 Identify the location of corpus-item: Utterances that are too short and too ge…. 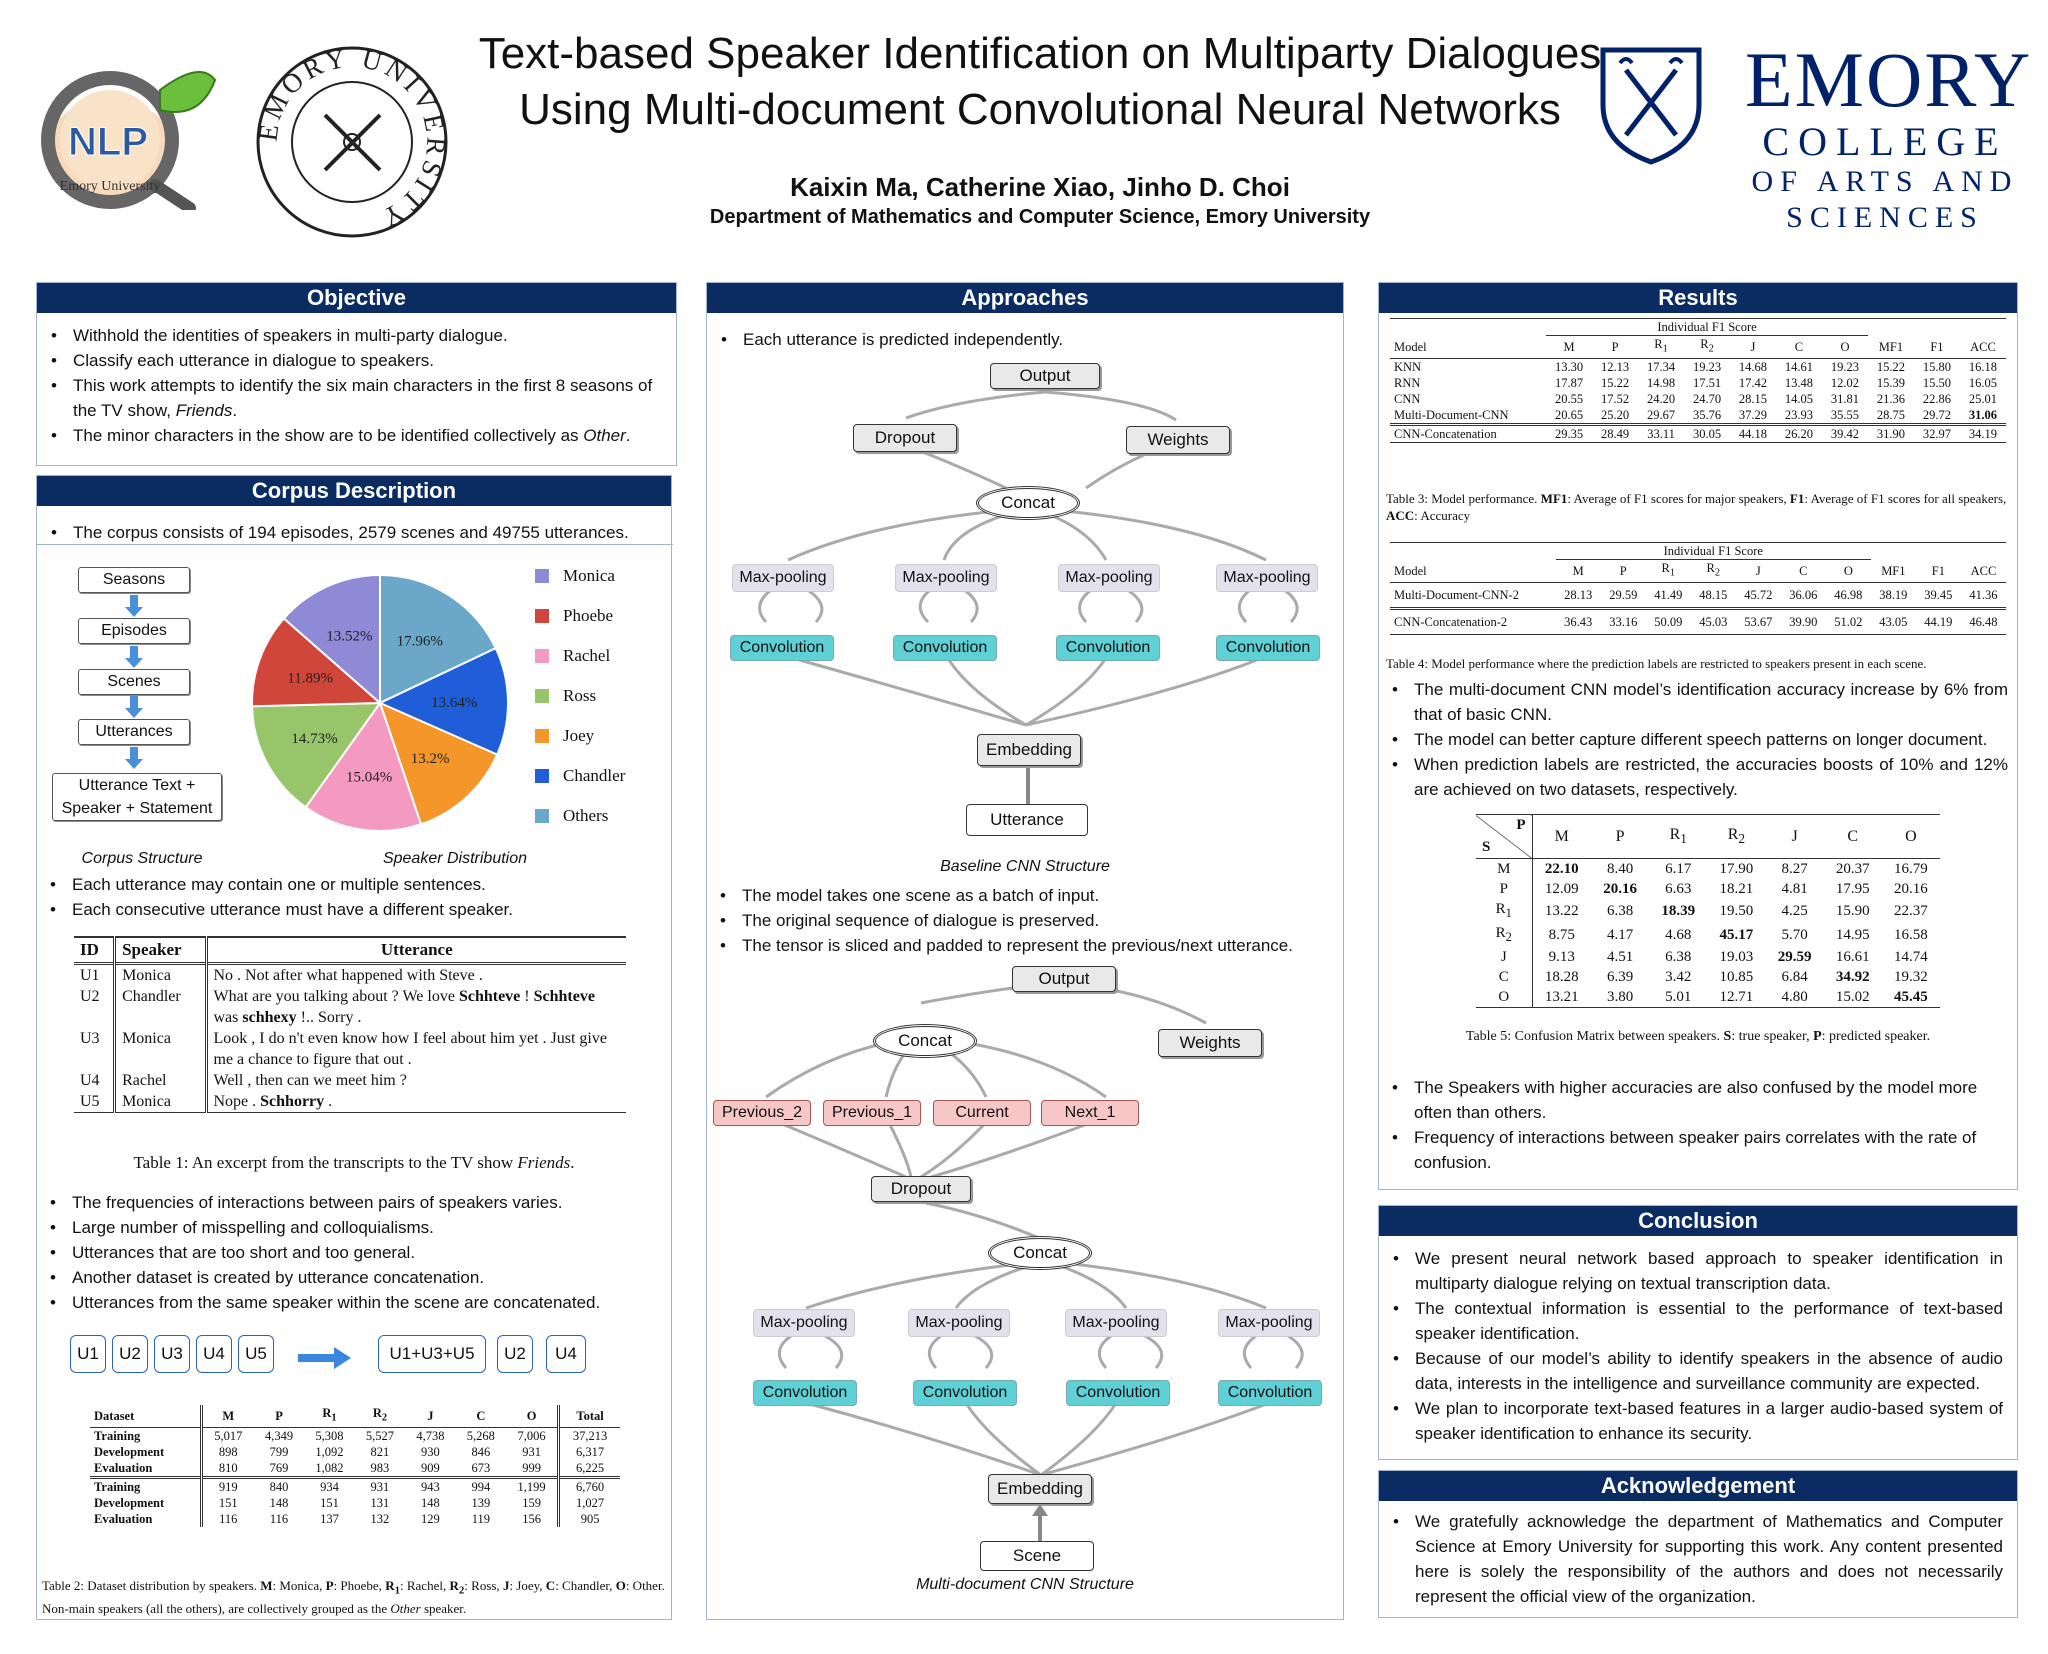
(351, 1252).